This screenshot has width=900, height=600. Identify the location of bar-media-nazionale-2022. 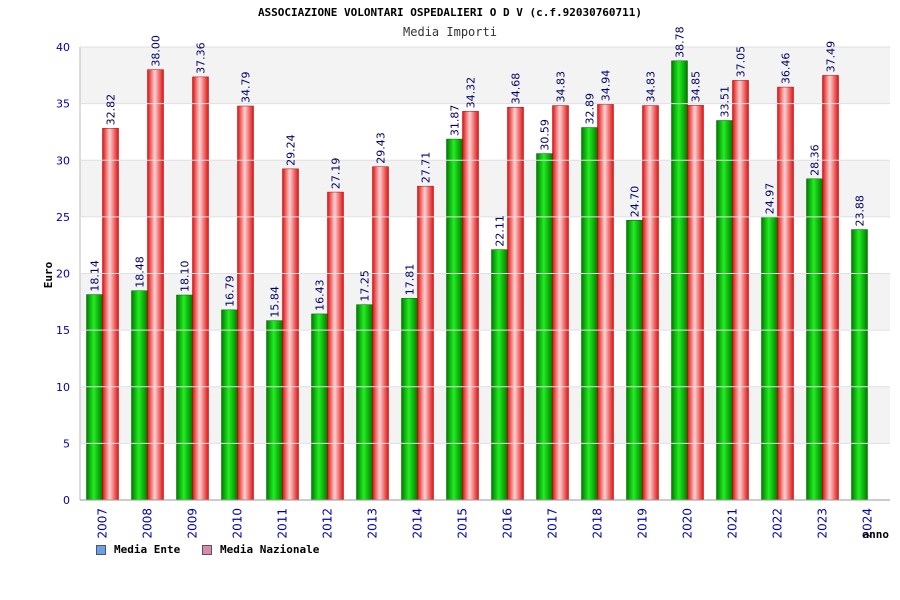
(785, 293).